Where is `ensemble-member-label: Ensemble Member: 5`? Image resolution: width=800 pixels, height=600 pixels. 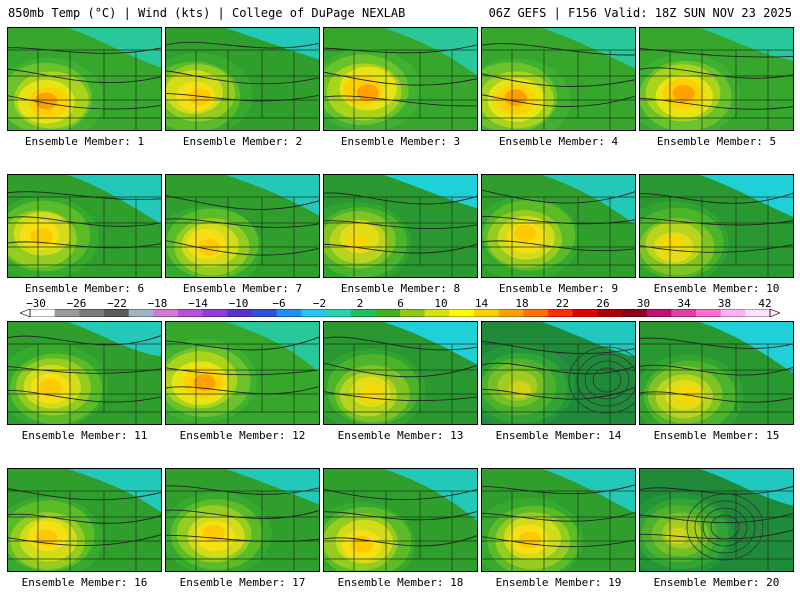 ensemble-member-label: Ensemble Member: 5 is located at coordinates (716, 141).